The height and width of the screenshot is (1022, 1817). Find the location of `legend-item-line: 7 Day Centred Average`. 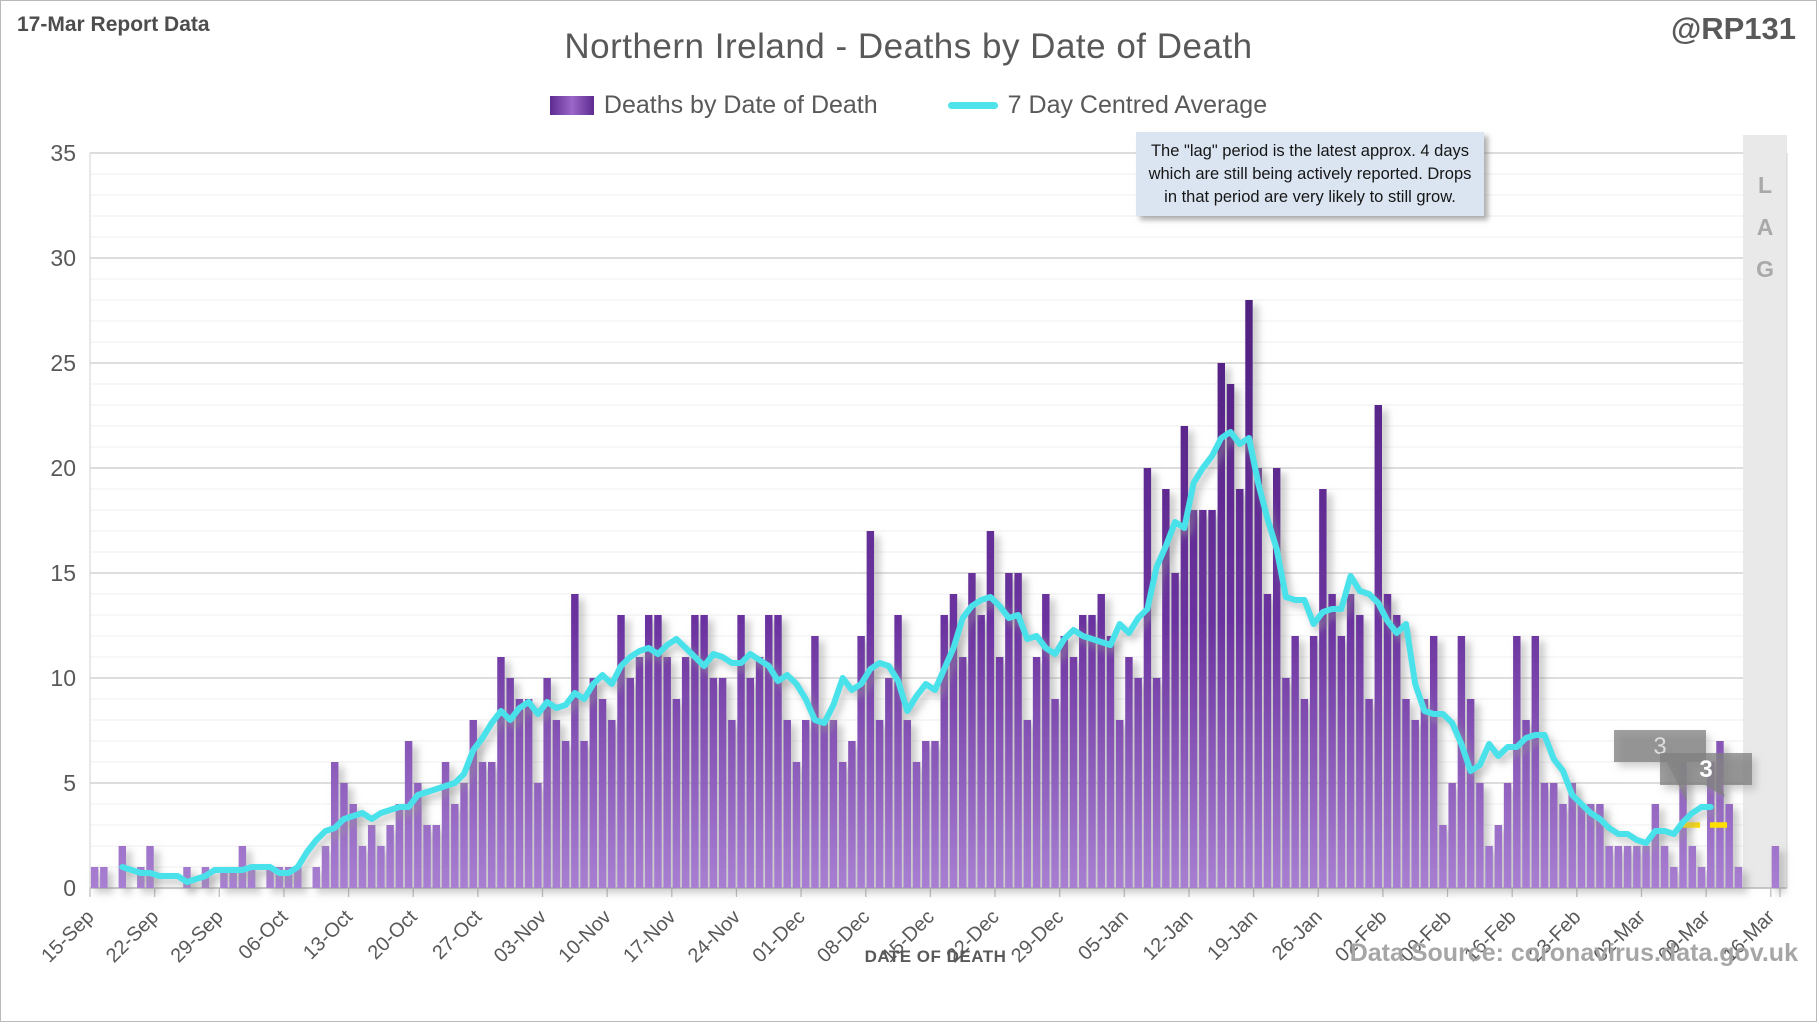

legend-item-line: 7 Day Centred Average is located at coordinates (1107, 105).